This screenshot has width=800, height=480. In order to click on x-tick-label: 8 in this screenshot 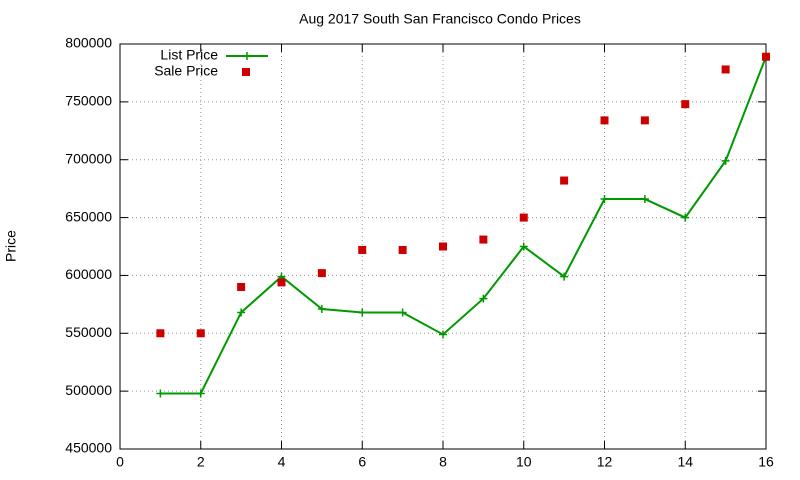, I will do `click(443, 462)`.